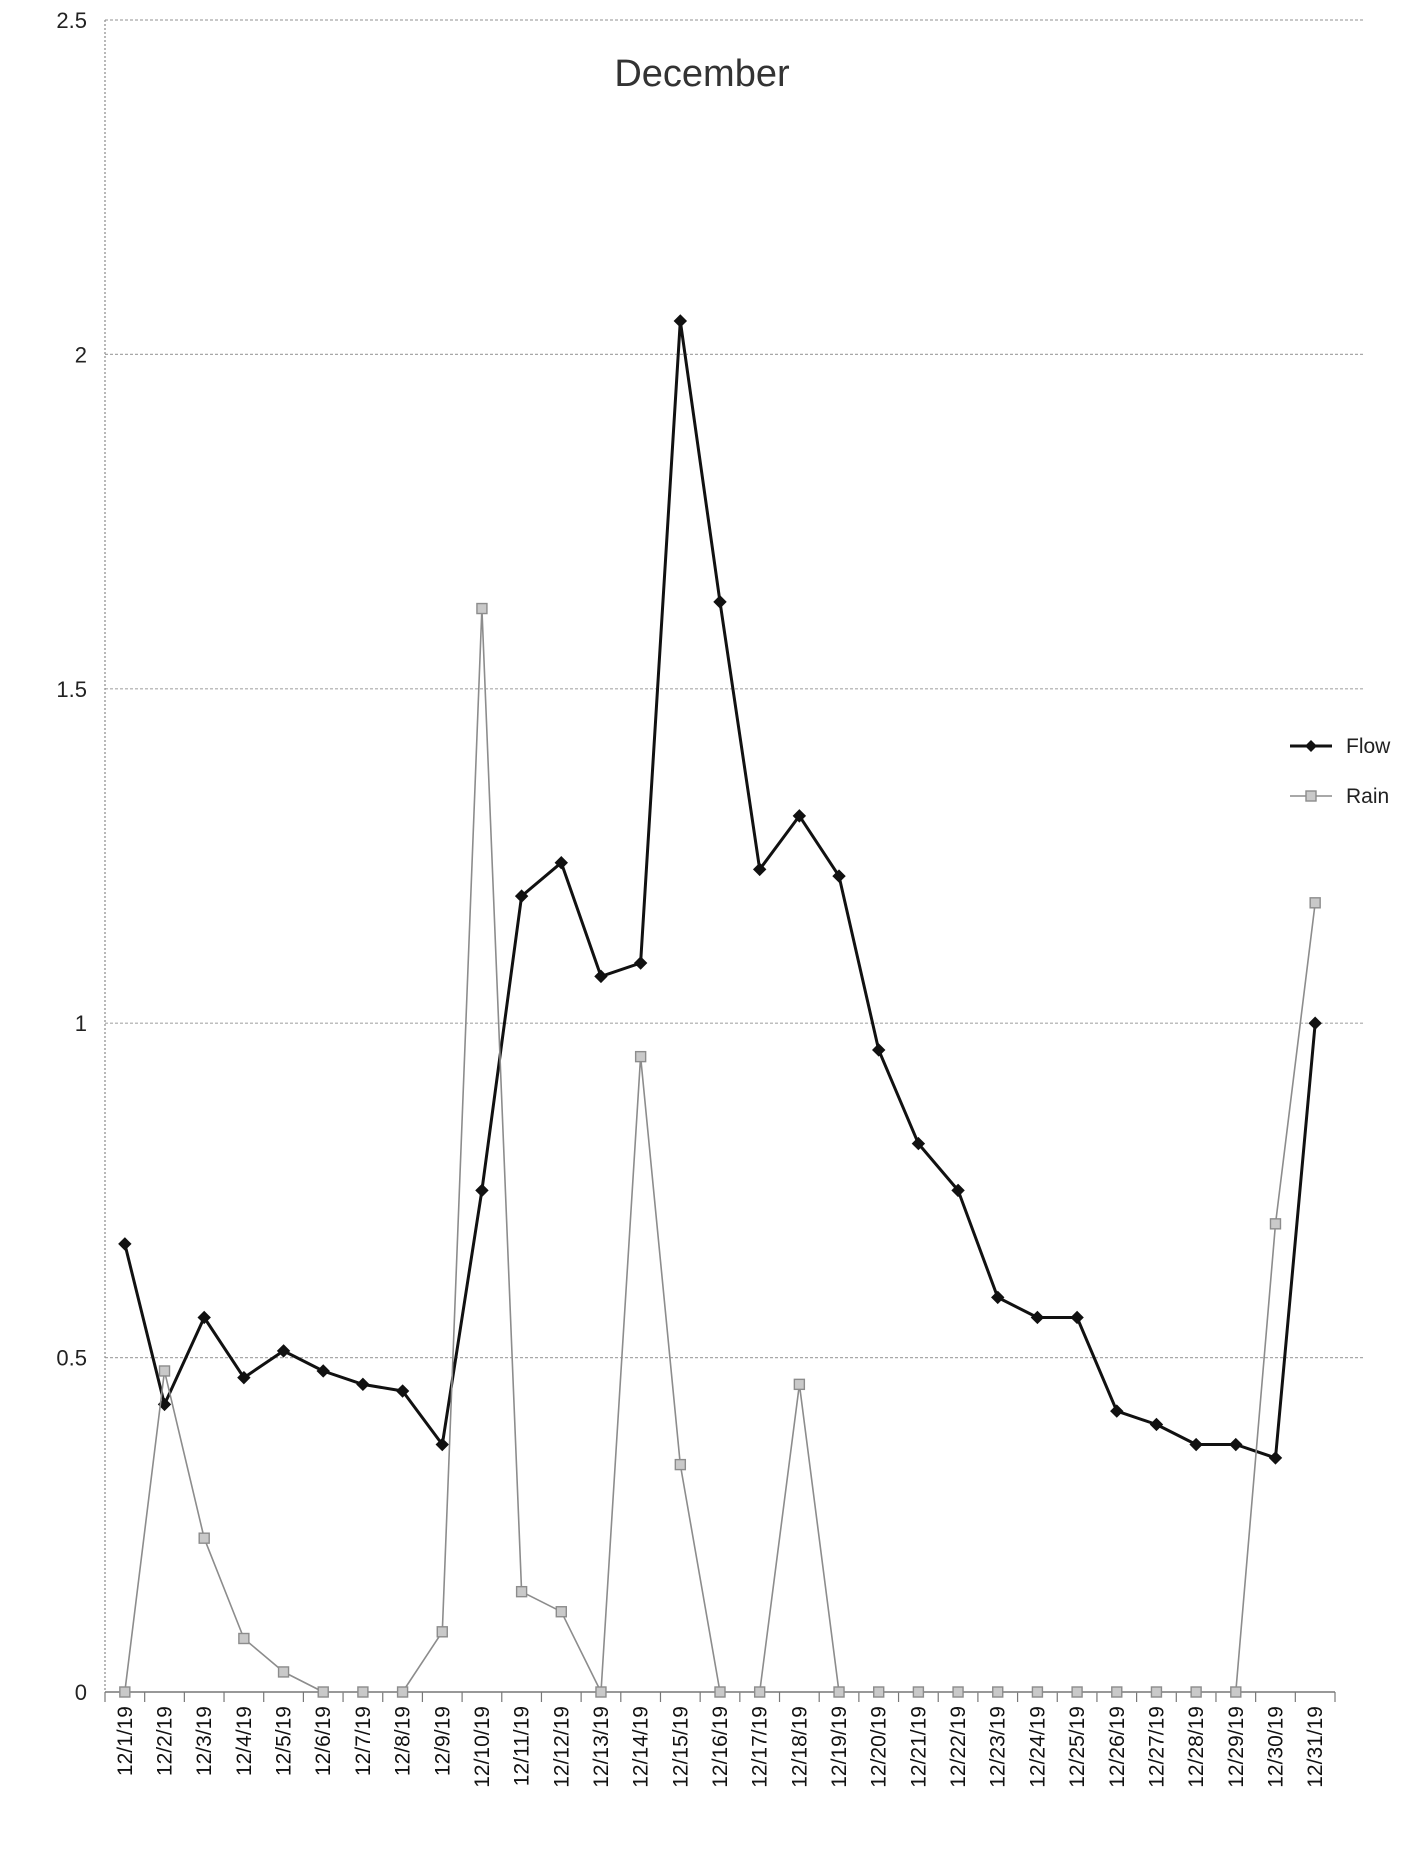  Describe the element at coordinates (1236, 1747) in the screenshot. I see `x-tick-label: 12/29/19` at that location.